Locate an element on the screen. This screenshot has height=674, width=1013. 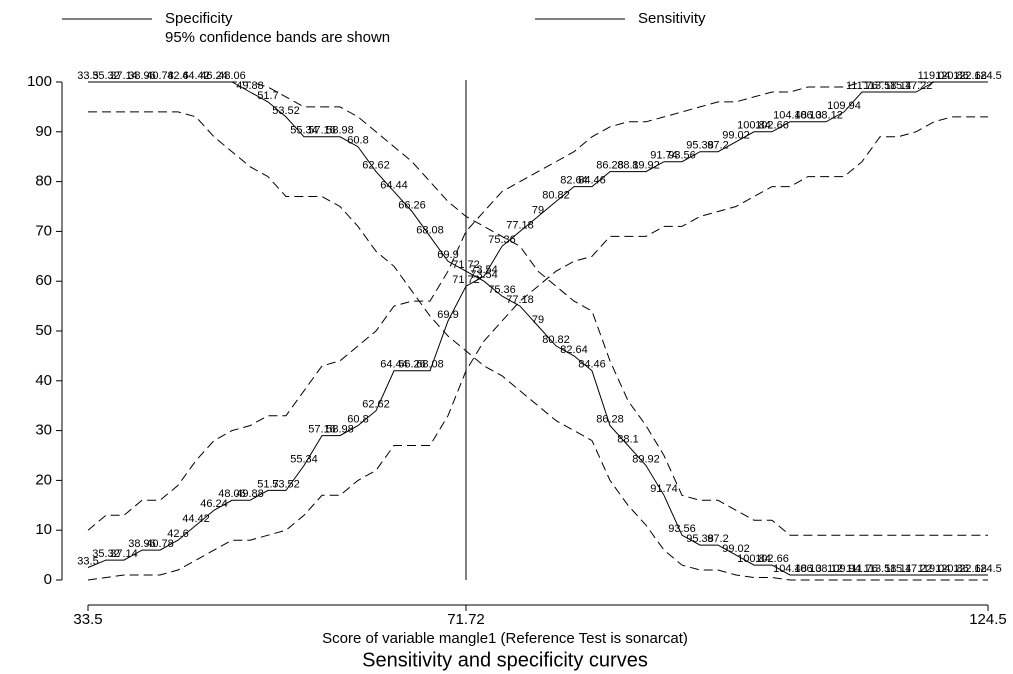
point-label: 99.02 is located at coordinates (736, 549).